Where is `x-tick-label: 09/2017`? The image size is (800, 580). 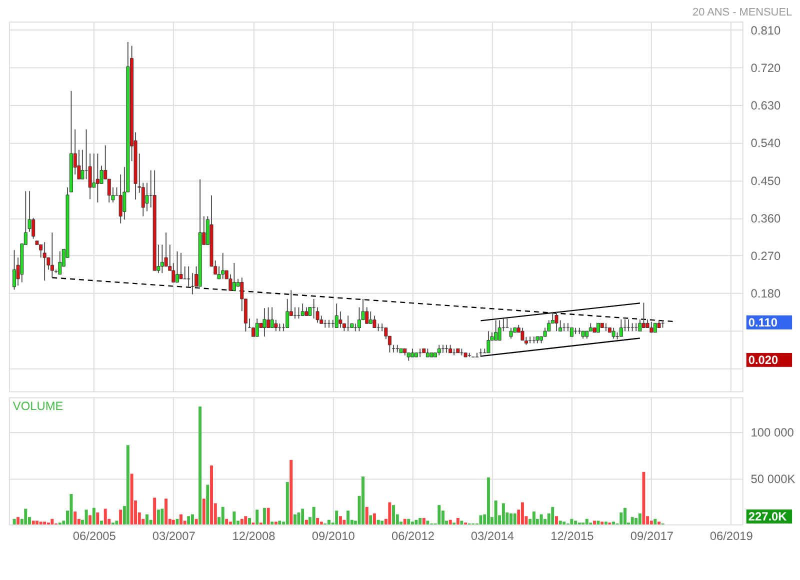 x-tick-label: 09/2017 is located at coordinates (652, 535).